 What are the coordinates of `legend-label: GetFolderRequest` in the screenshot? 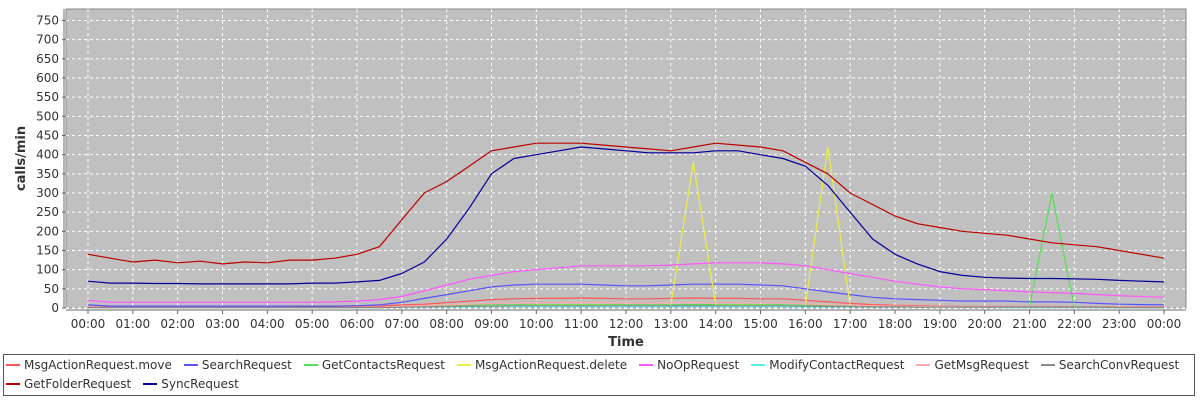 It's located at (78, 383).